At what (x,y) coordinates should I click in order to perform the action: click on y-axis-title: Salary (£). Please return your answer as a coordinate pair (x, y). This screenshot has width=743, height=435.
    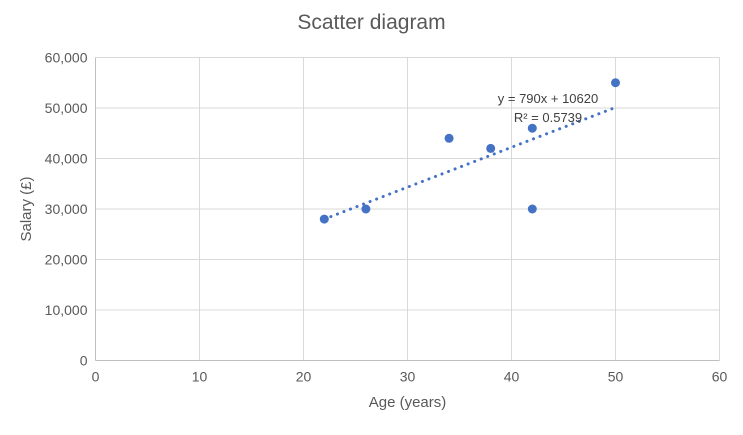
    Looking at the image, I should click on (26, 209).